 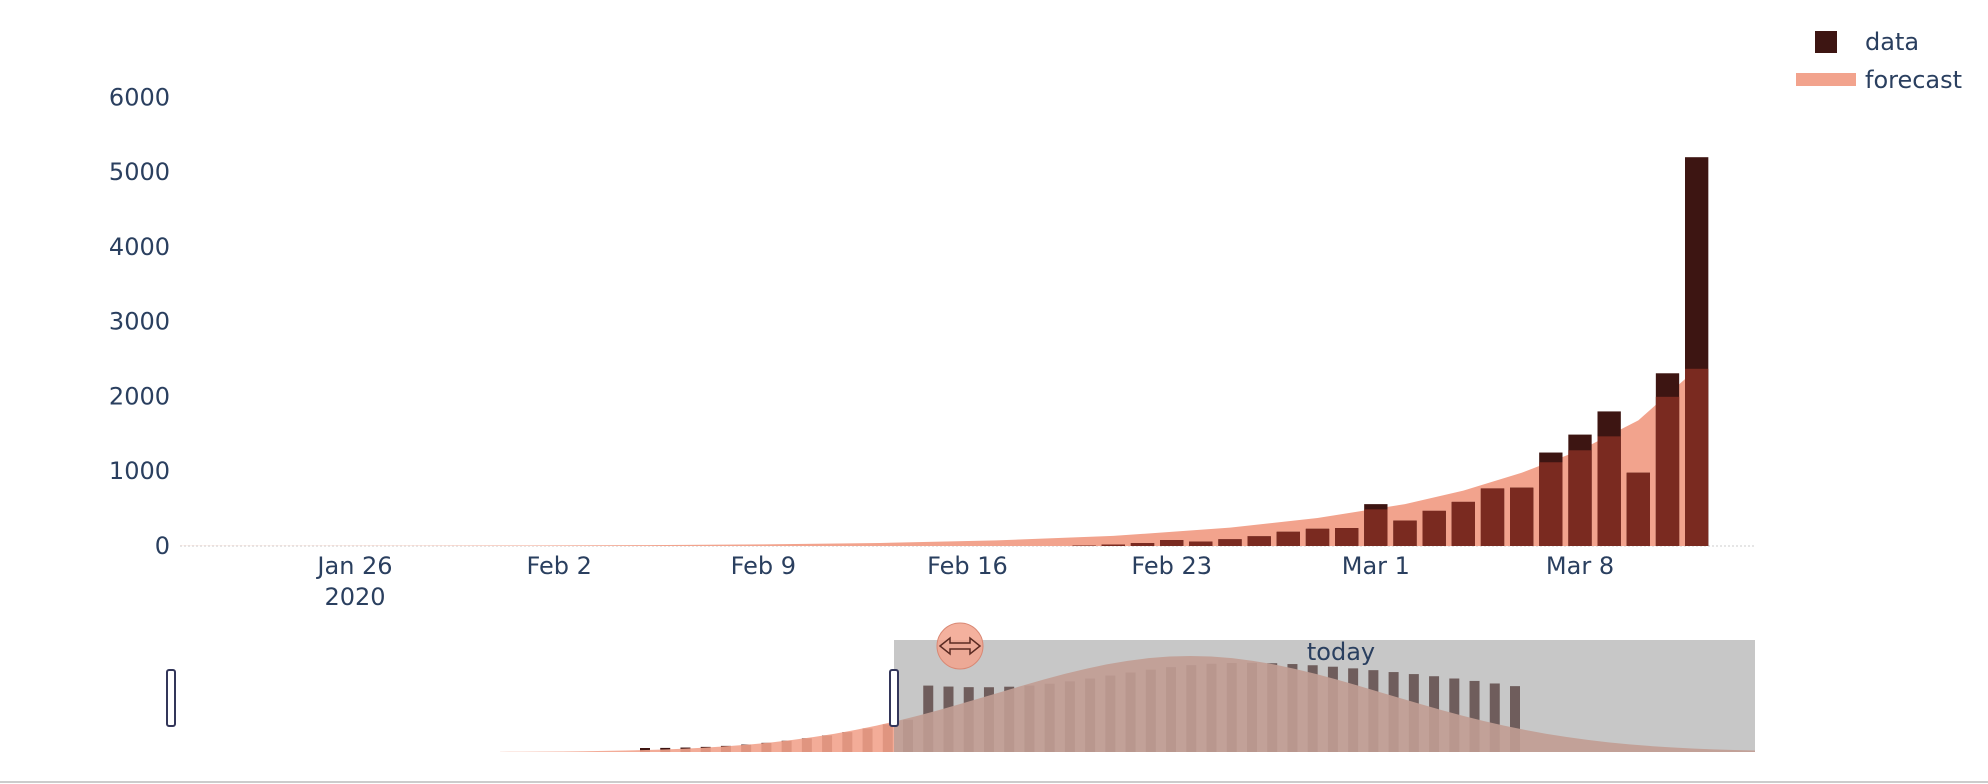 I want to click on range-slider: today, so click(x=960, y=687).